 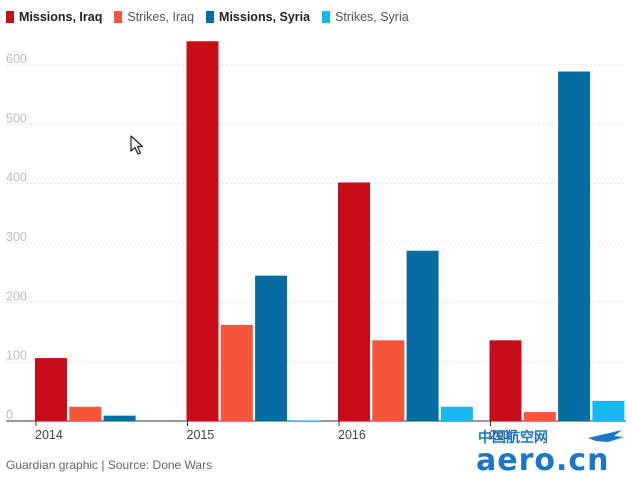 I want to click on legend-label-missions-syria: Missions, Syria, so click(x=265, y=17).